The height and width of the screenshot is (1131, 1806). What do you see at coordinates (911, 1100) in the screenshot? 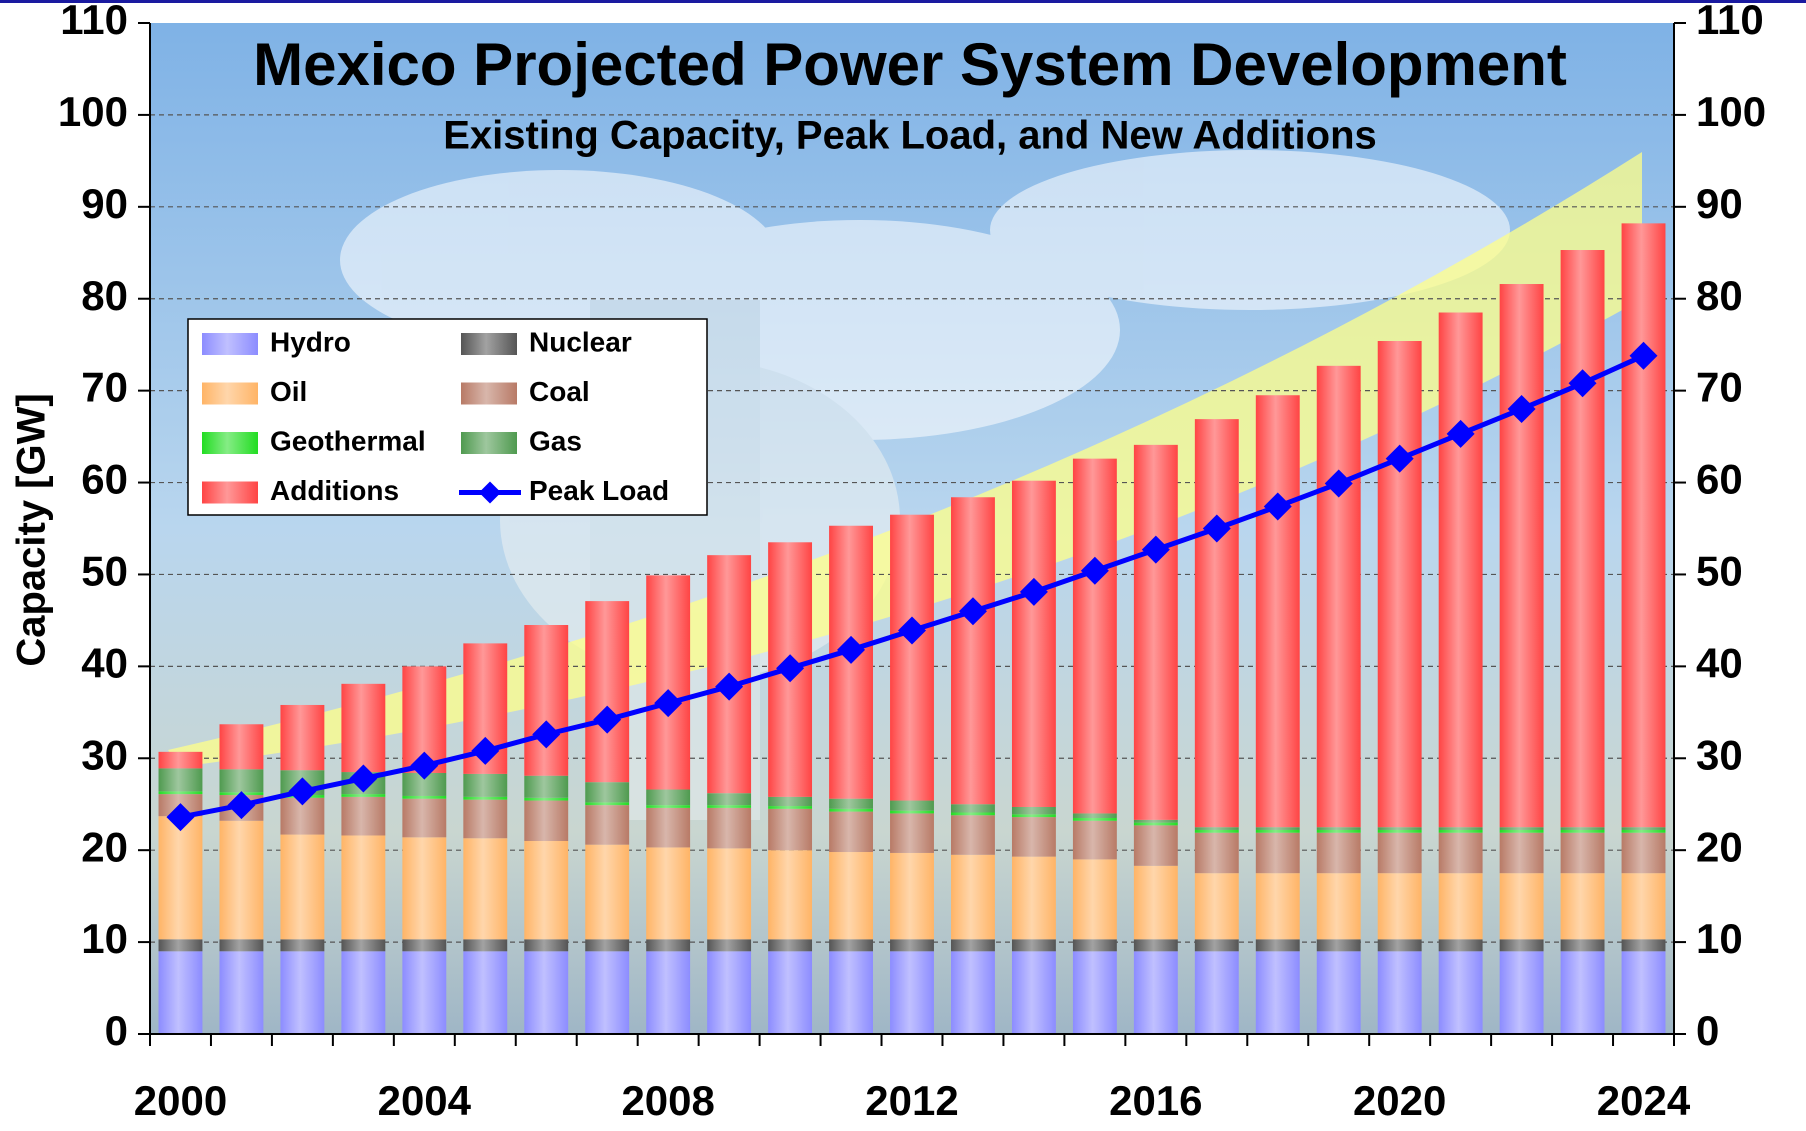
I see `x-tick-label: 2012` at bounding box center [911, 1100].